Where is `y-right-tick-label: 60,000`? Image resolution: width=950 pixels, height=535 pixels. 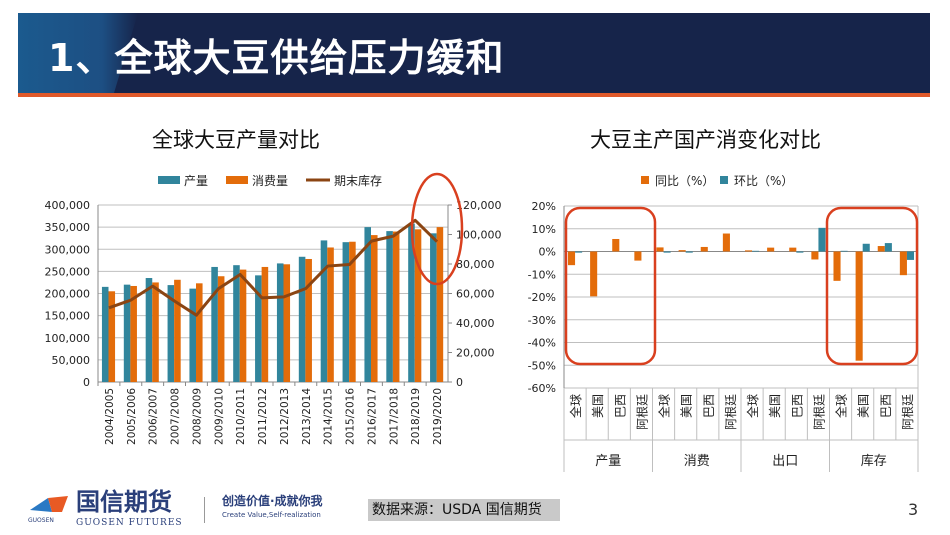
y-right-tick-label: 60,000 is located at coordinates (475, 294).